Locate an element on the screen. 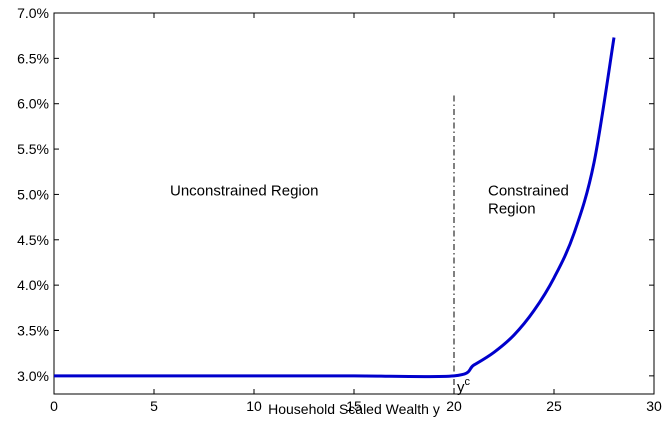  threshold-label: yc is located at coordinates (464, 386).